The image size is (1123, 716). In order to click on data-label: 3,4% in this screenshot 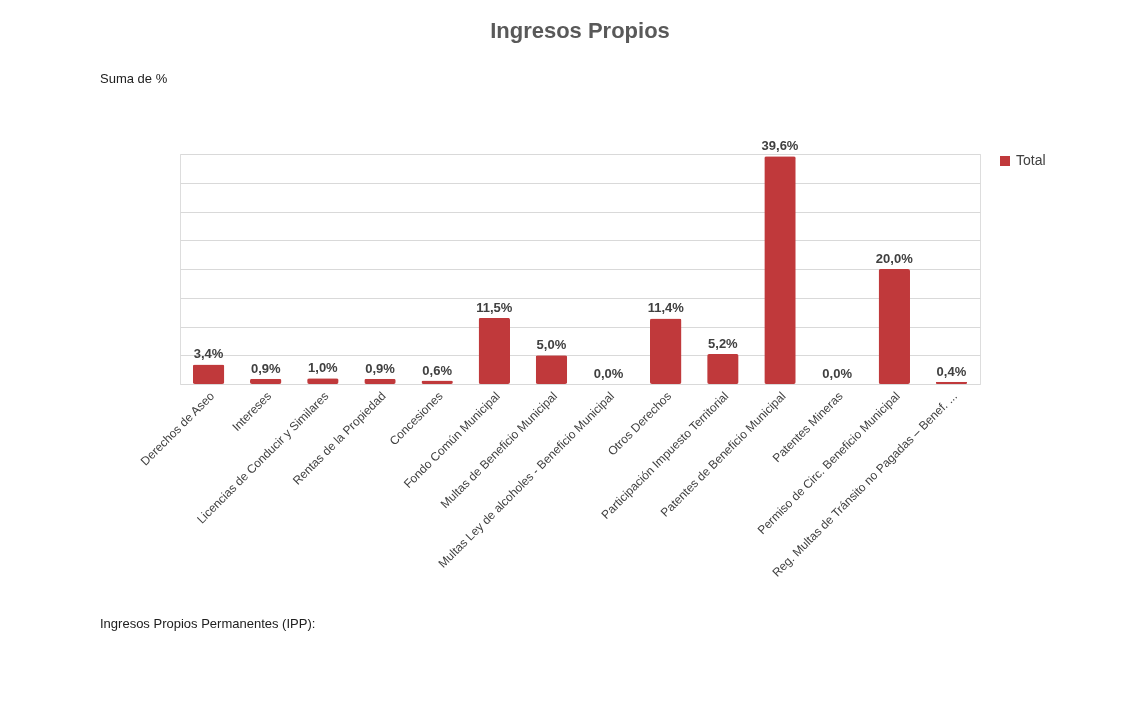, I will do `click(208, 354)`.